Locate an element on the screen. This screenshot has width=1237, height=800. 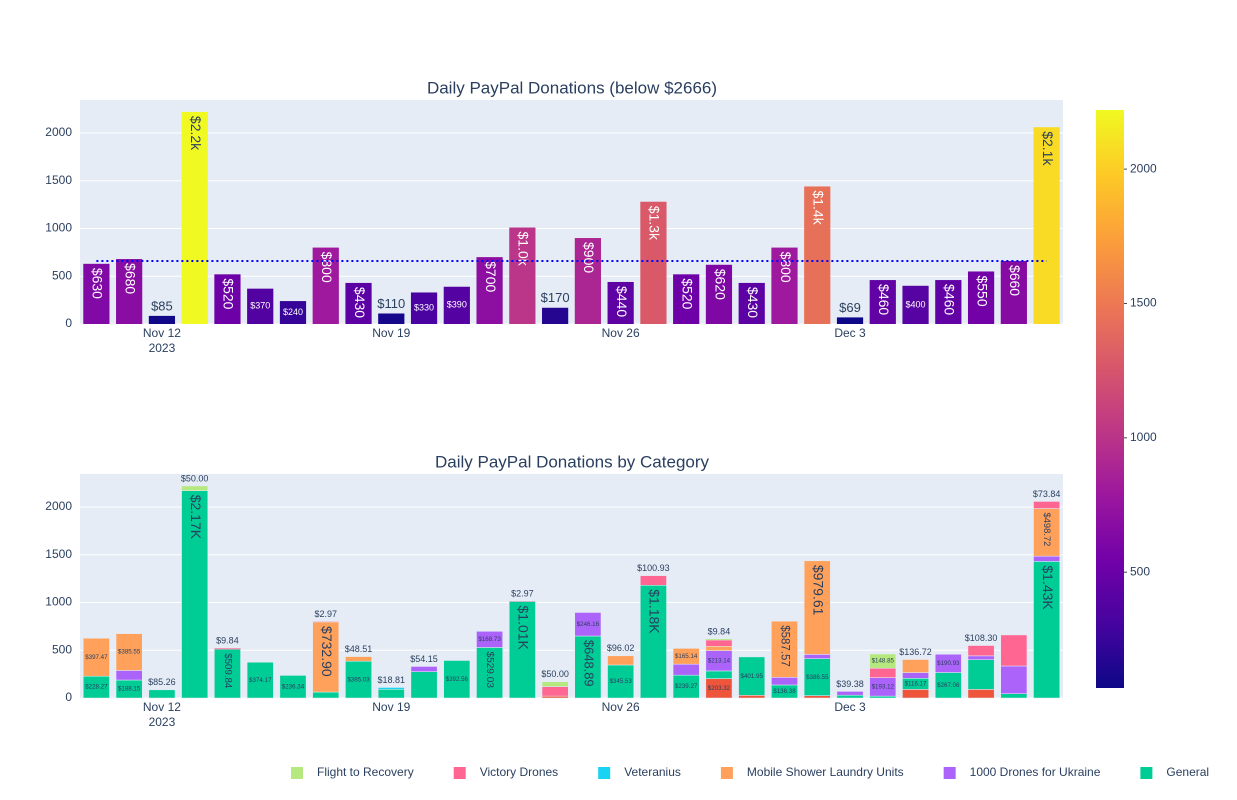
value-label: $100.93 is located at coordinates (653, 568).